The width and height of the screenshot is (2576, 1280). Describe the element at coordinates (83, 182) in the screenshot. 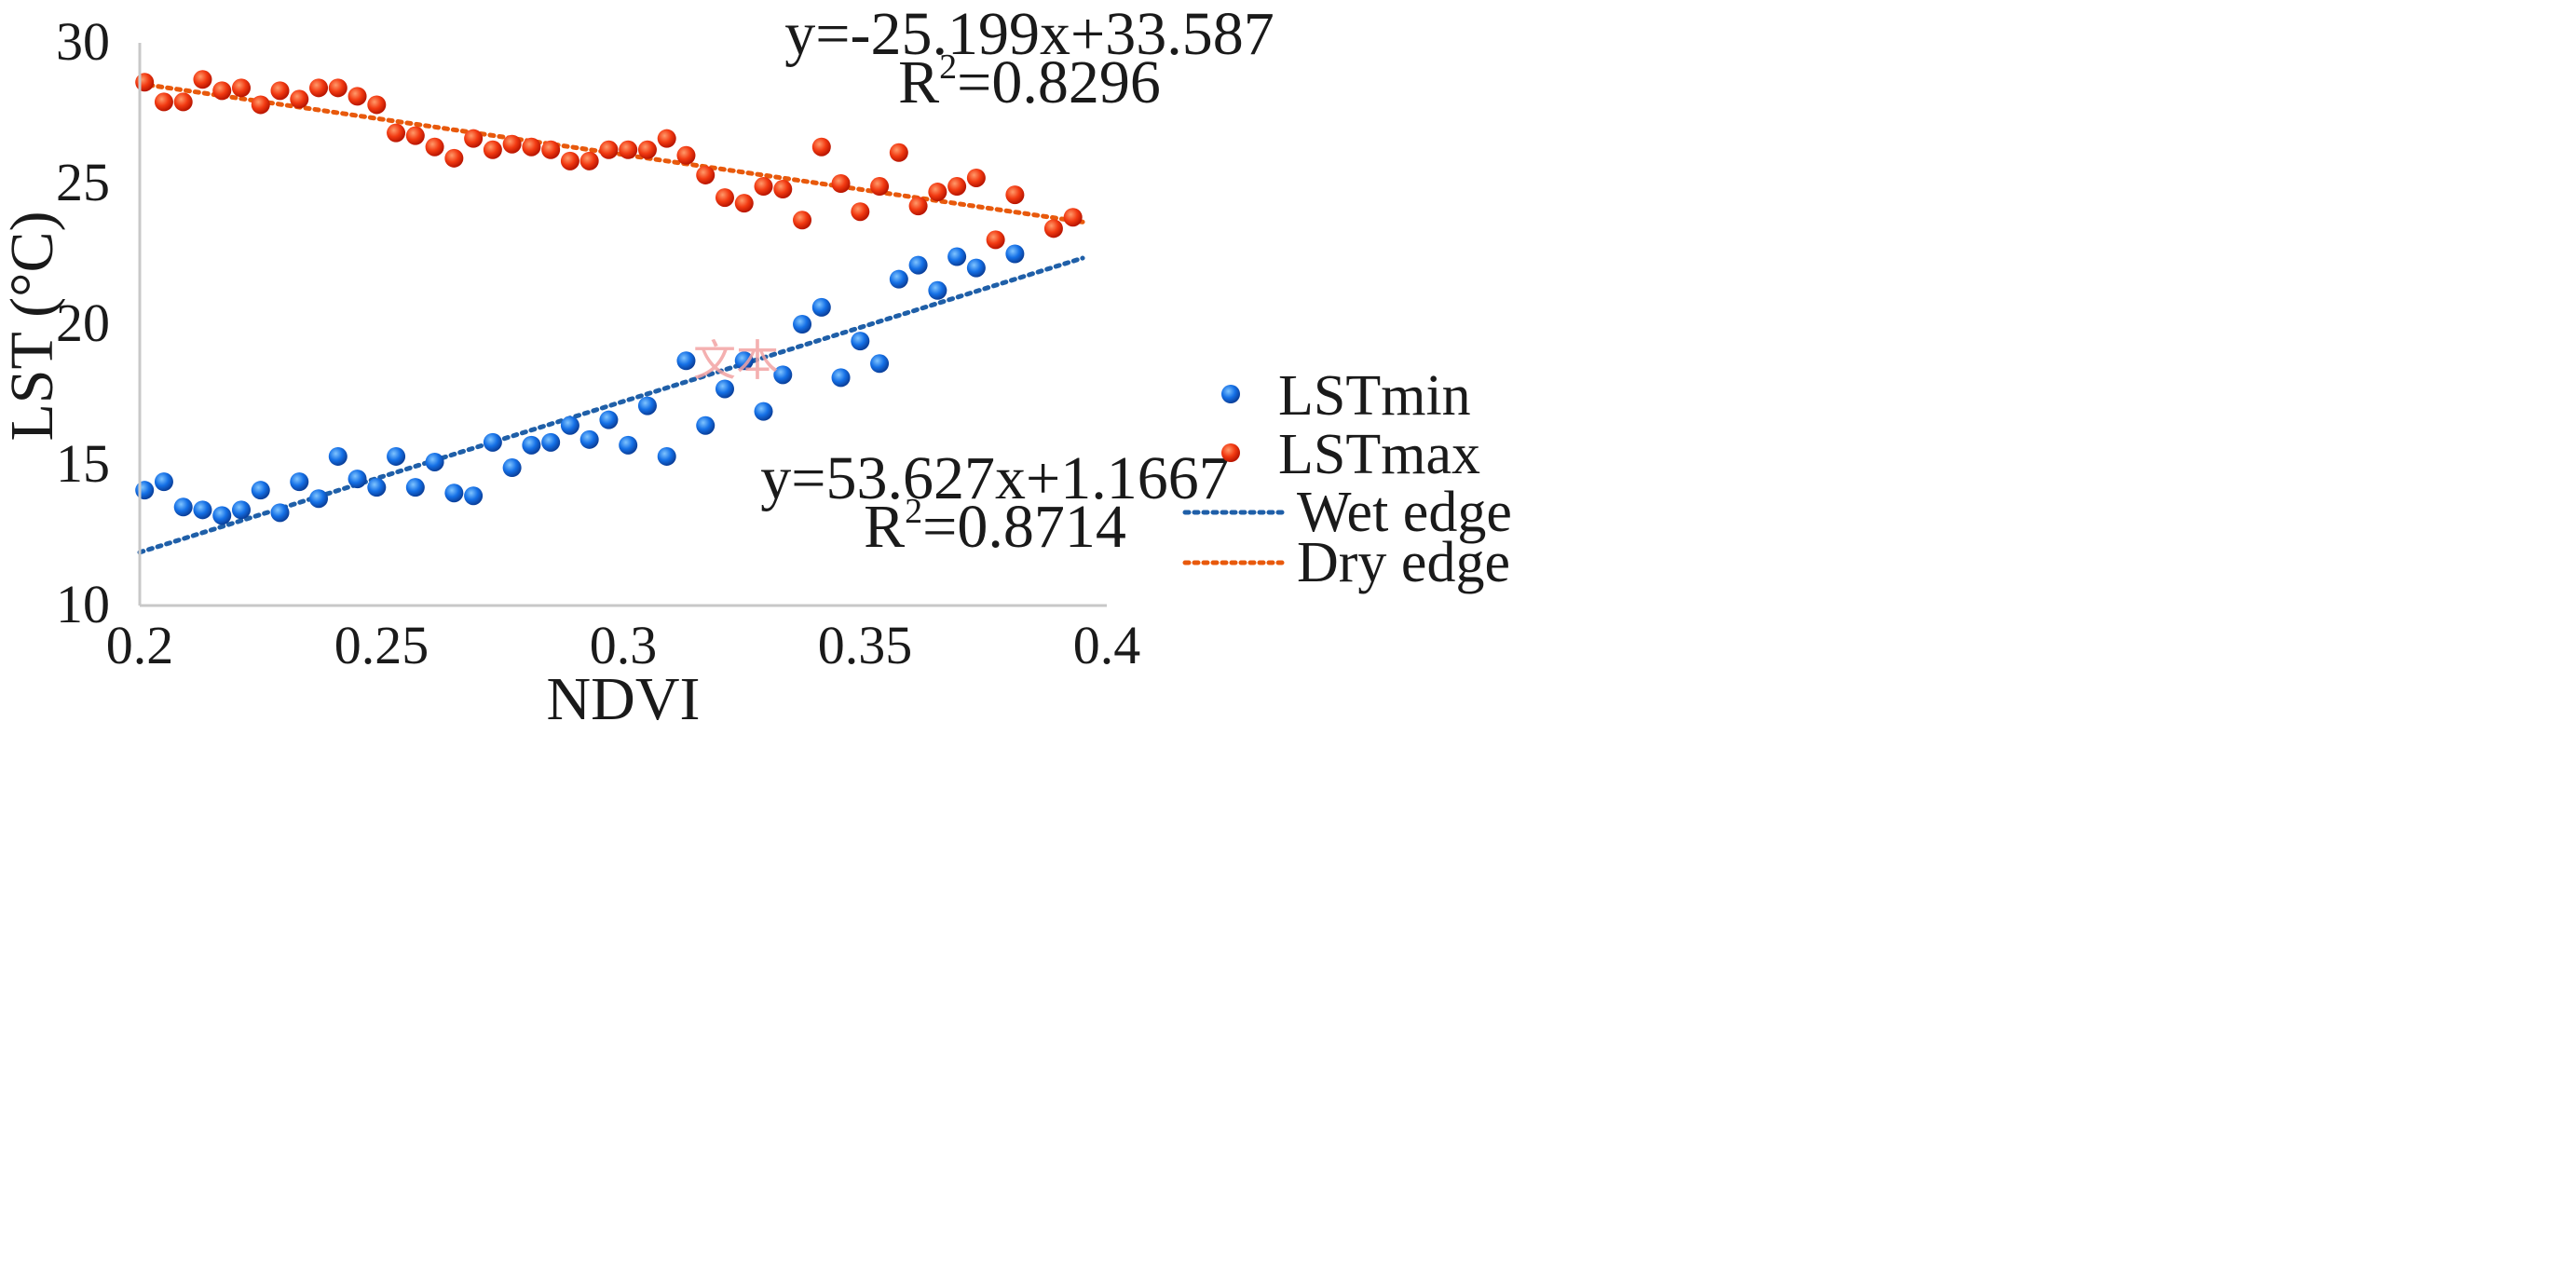

I see `y-tick-label: 25` at that location.